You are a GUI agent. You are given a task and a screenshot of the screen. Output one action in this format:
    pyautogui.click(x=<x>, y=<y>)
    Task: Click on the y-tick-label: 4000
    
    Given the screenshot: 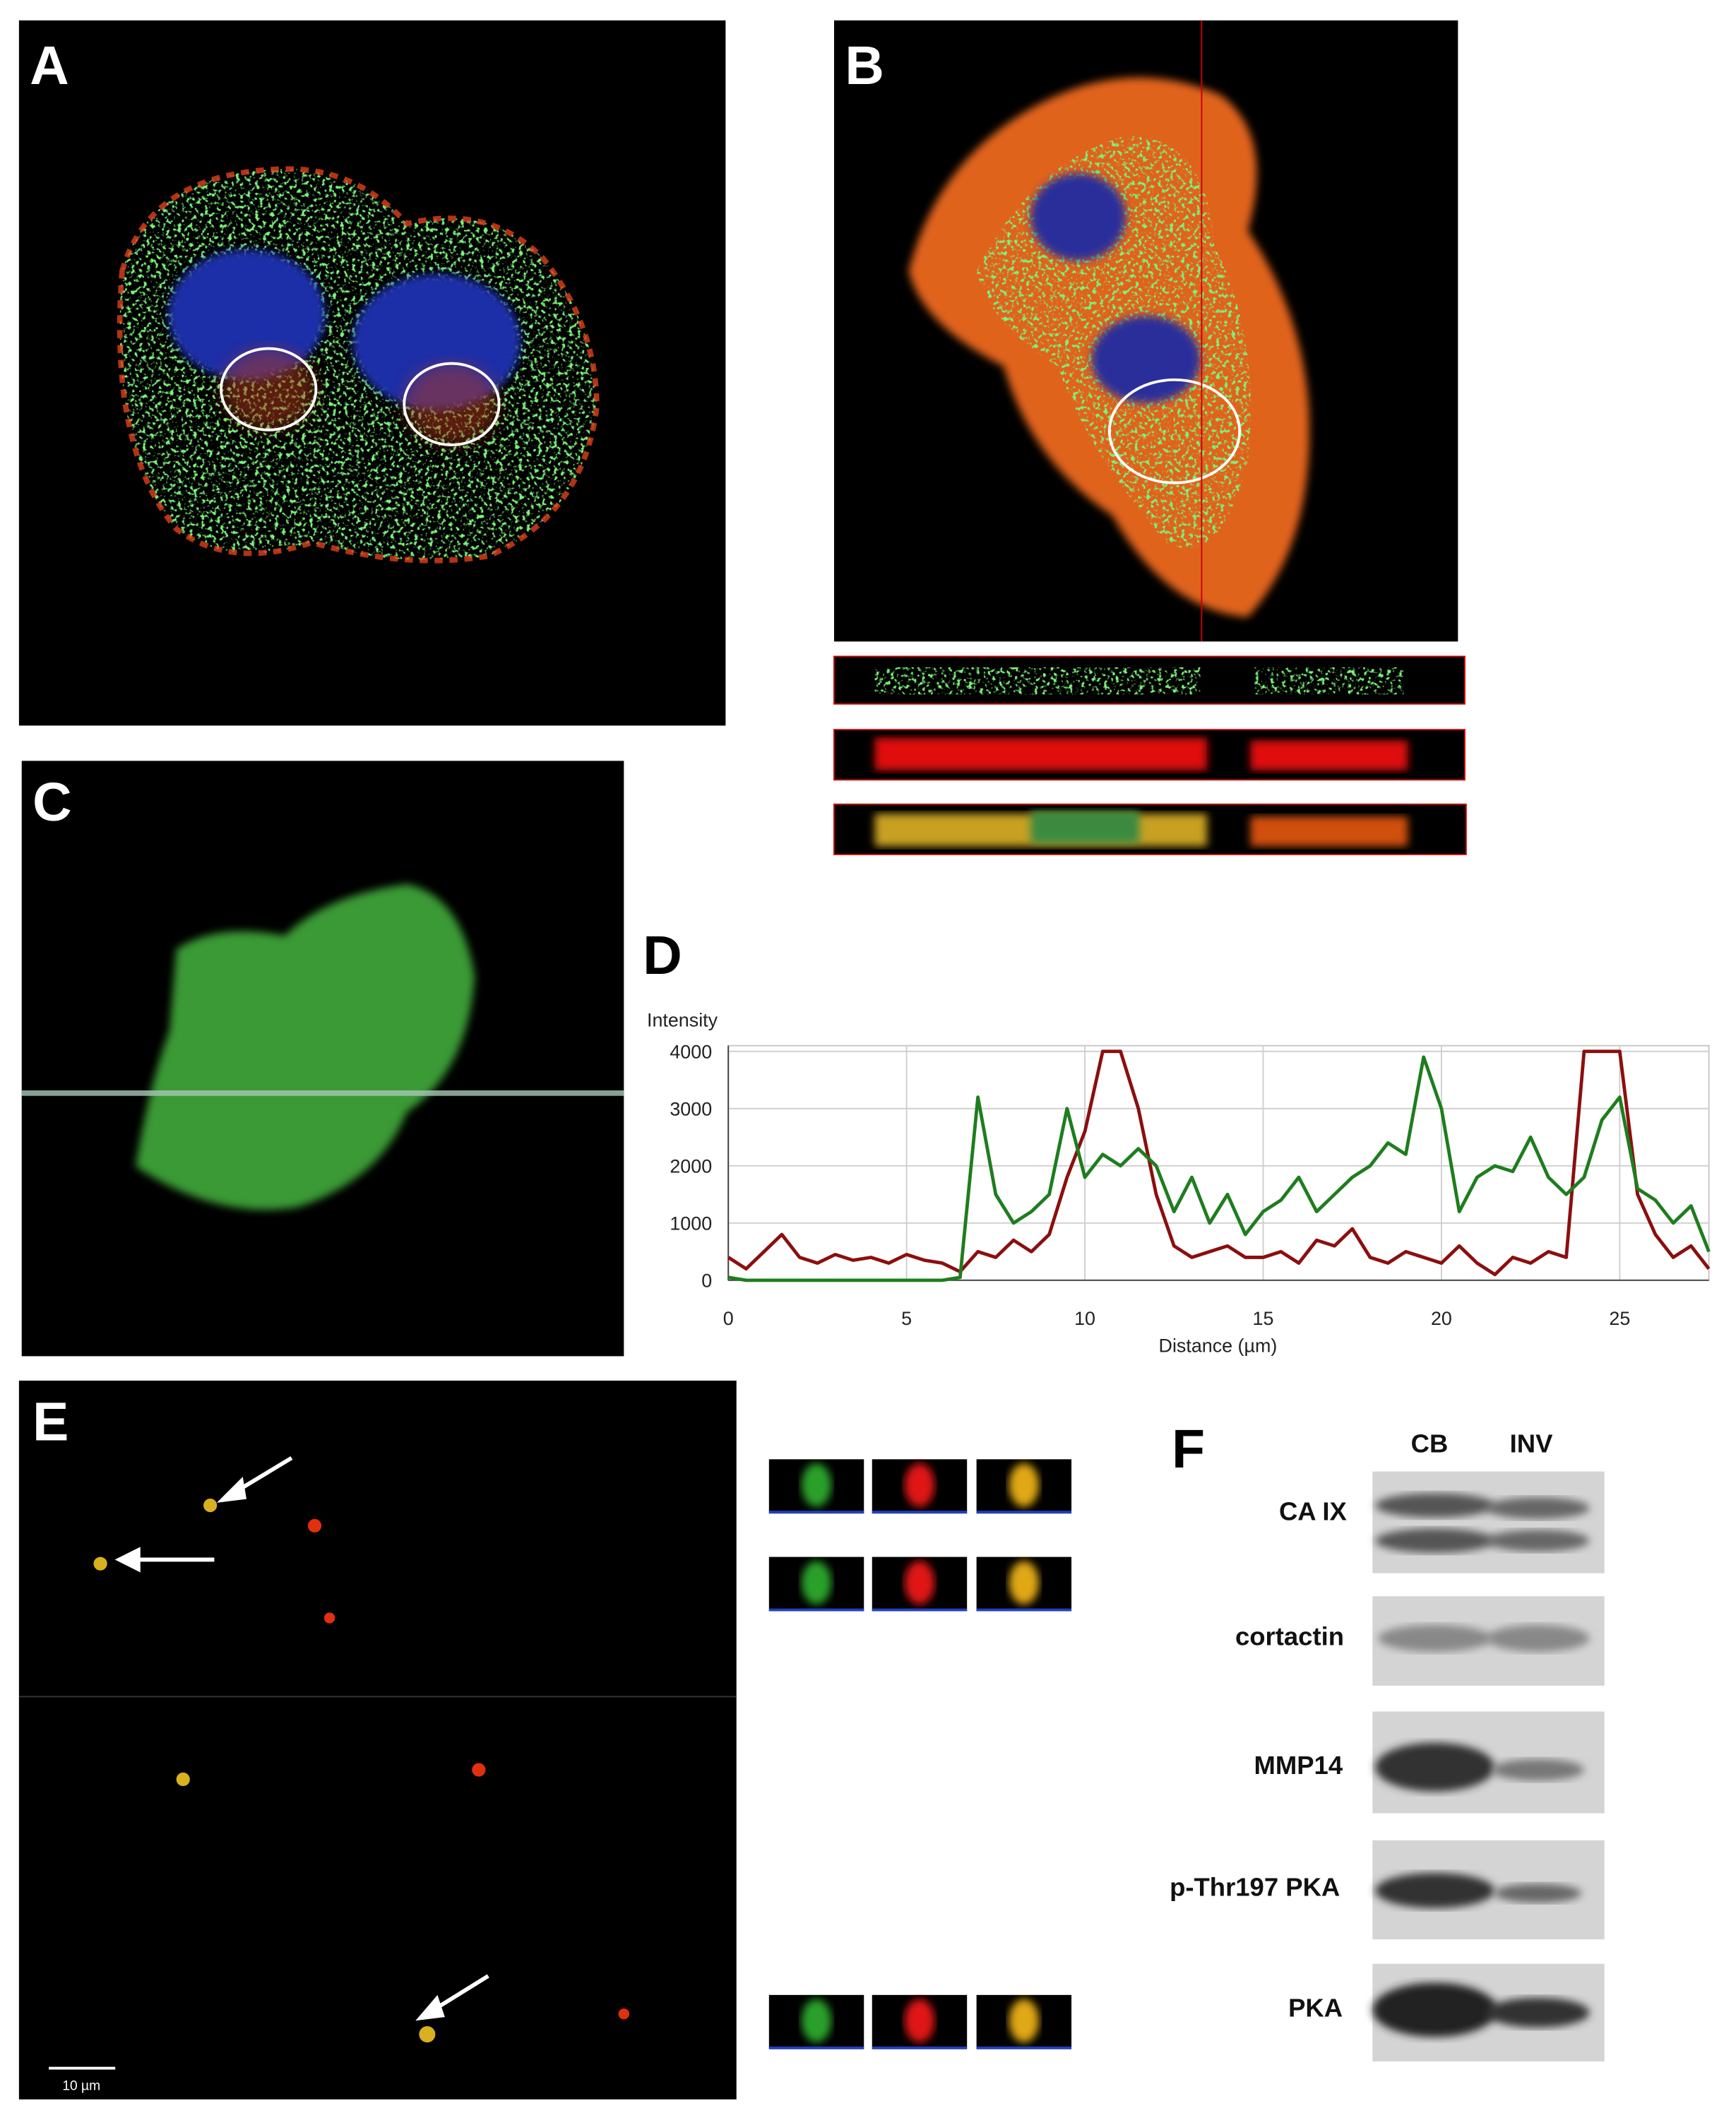 What is the action you would take?
    pyautogui.click(x=691, y=1051)
    